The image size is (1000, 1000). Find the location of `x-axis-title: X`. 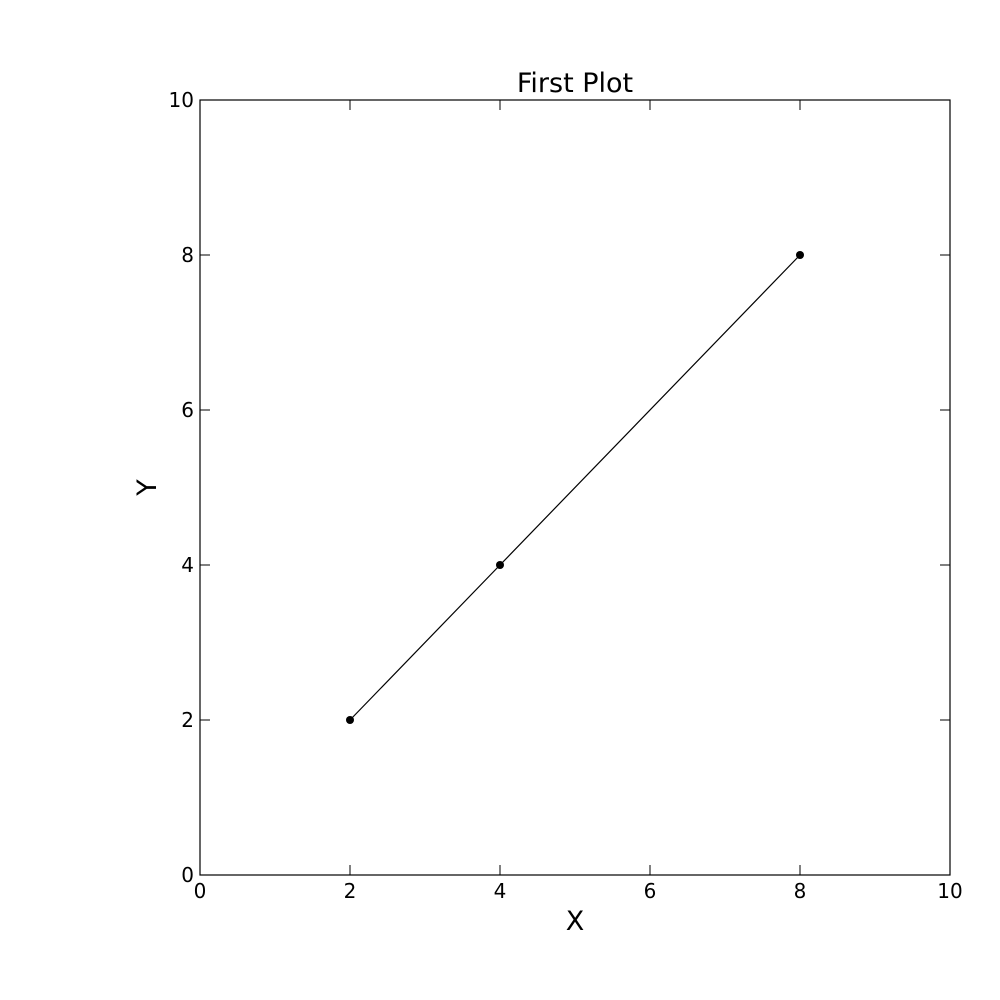

x-axis-title: X is located at coordinates (575, 921).